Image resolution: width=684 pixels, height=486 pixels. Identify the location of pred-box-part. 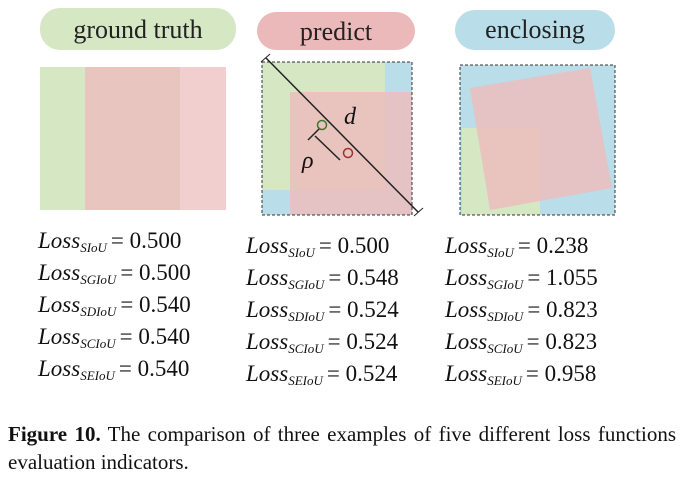
(203, 138).